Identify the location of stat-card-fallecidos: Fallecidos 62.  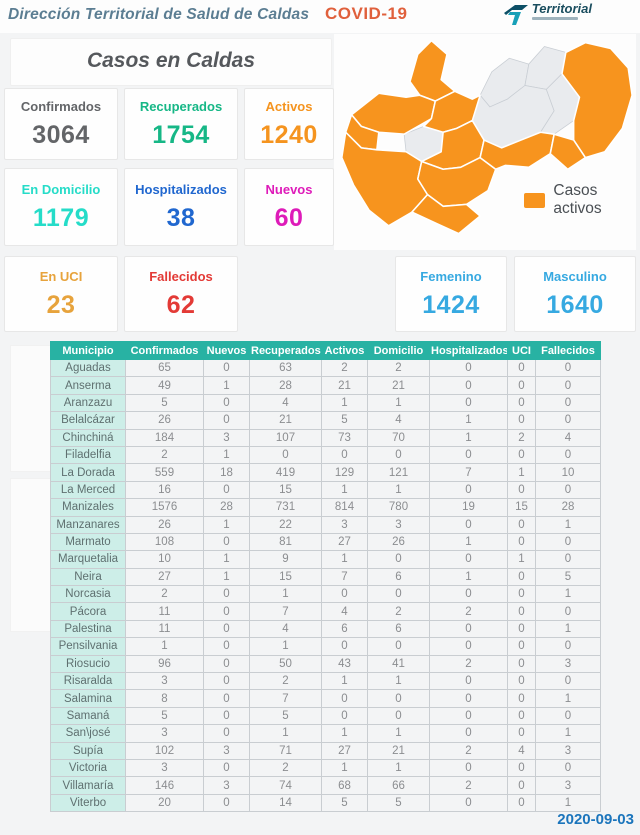
(181, 294).